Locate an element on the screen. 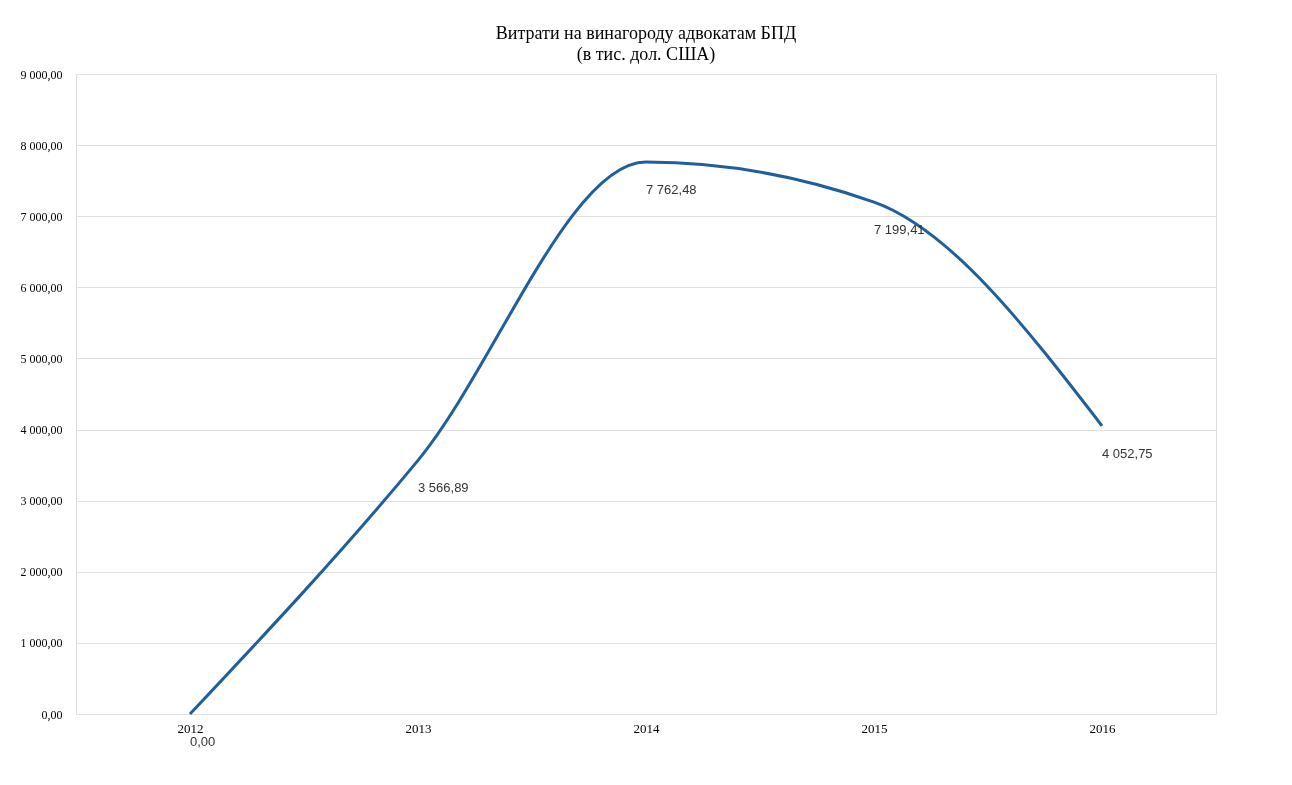 The width and height of the screenshot is (1292, 785). y-tick-label: 2 000,00 is located at coordinates (41, 572).